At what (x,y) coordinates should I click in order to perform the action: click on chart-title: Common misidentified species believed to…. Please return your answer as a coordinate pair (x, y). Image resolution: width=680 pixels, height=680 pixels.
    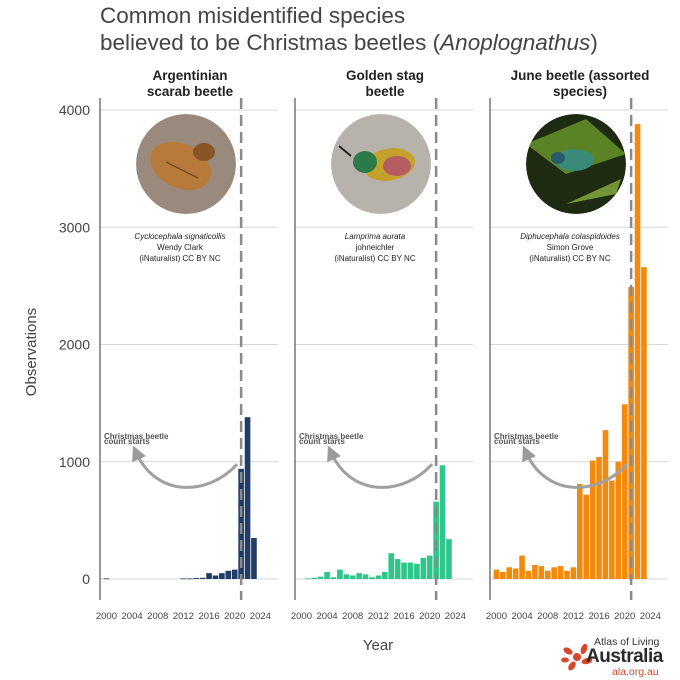
    Looking at the image, I should click on (349, 29).